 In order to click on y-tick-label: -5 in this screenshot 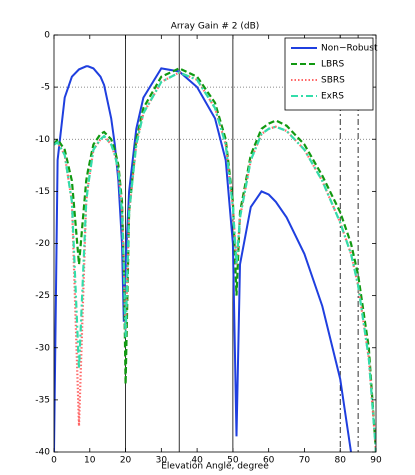, I will do `click(45, 88)`.